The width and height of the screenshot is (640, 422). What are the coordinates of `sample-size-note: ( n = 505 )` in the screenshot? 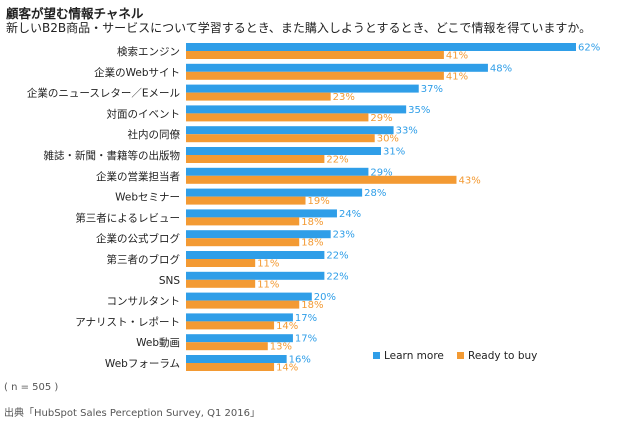 It's located at (31, 387).